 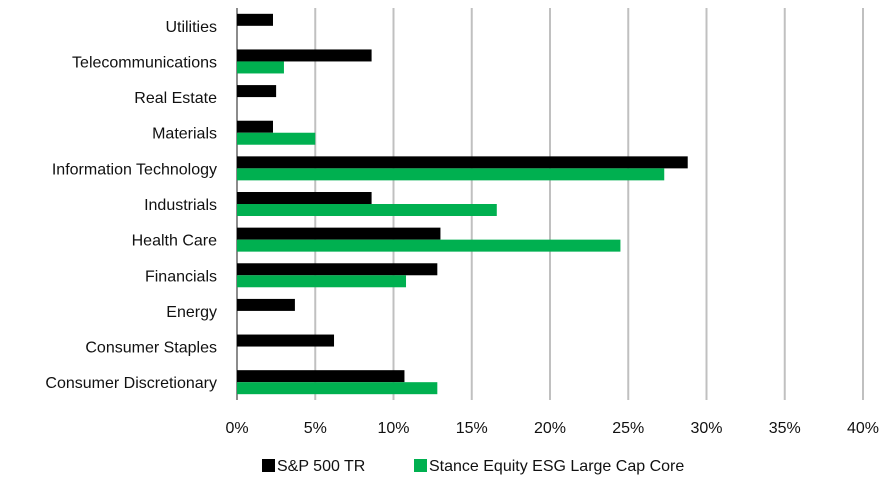 I want to click on x-tick-label: 15%, so click(x=472, y=428).